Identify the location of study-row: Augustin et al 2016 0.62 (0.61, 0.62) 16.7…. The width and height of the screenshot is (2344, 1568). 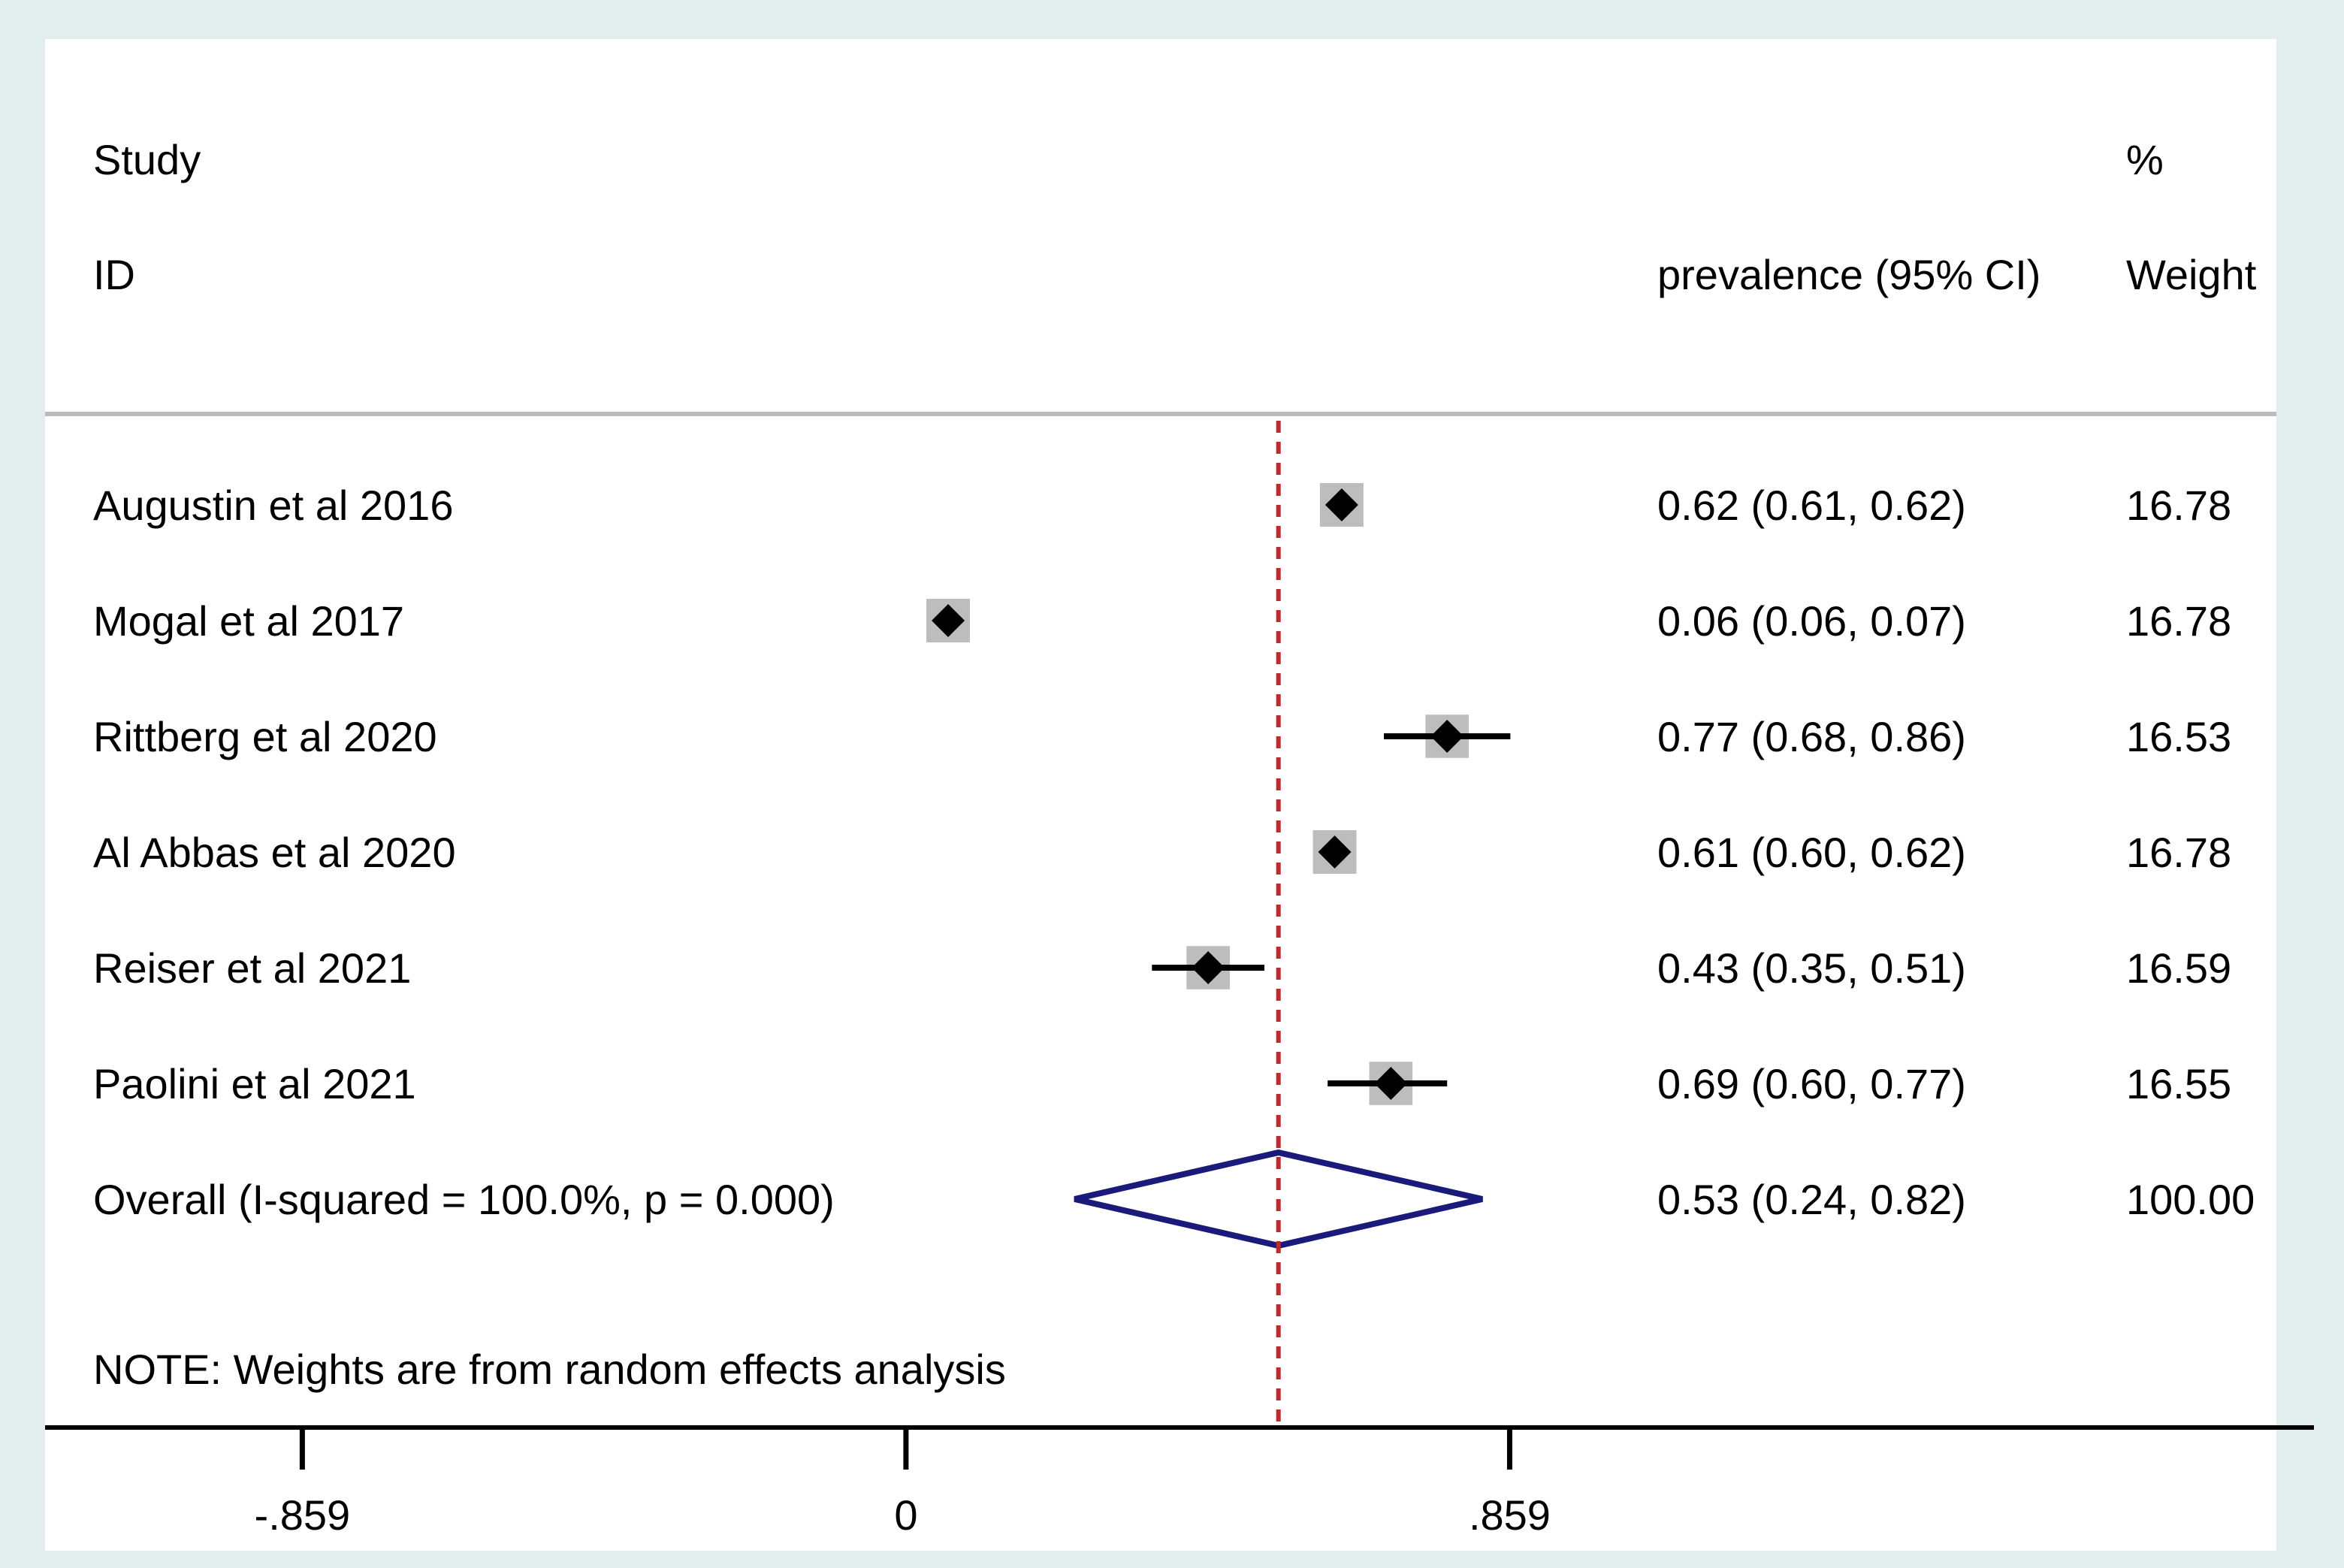
(1162, 505).